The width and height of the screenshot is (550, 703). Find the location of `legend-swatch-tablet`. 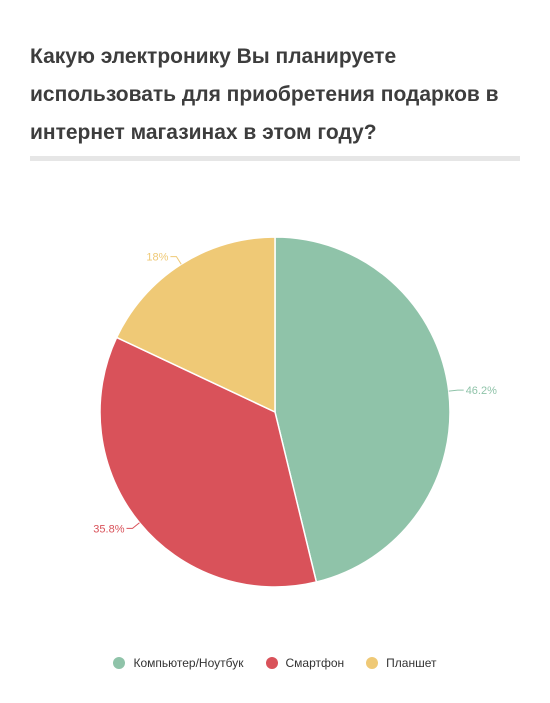

legend-swatch-tablet is located at coordinates (372, 663).